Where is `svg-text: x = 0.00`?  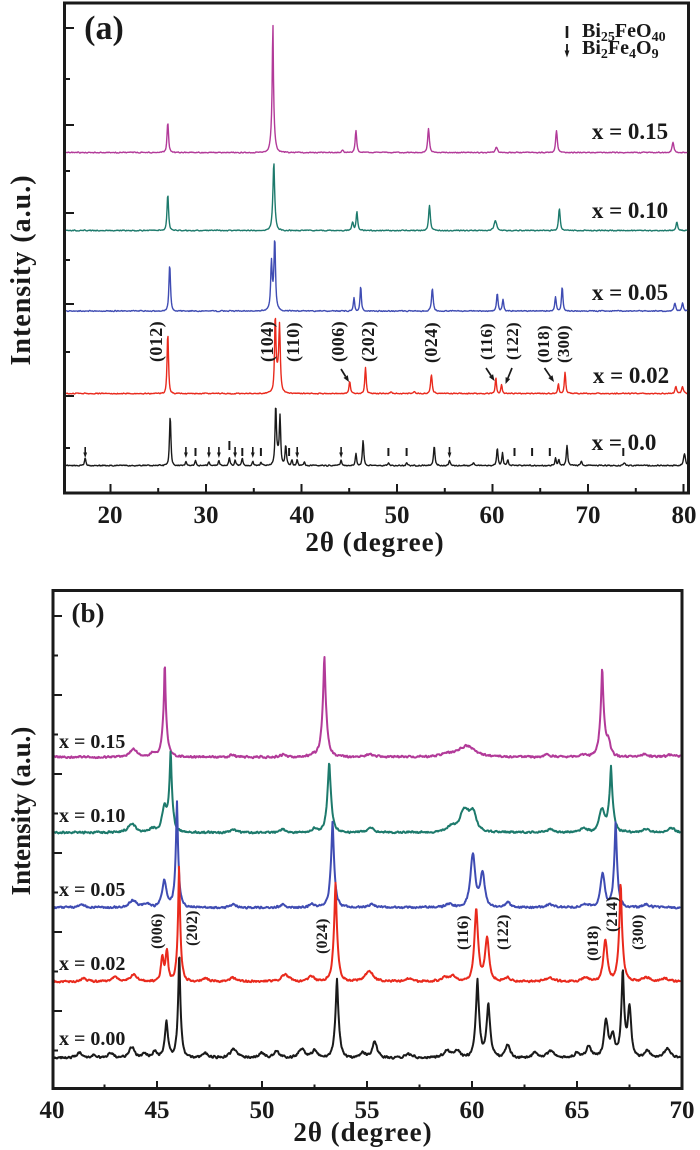 svg-text: x = 0.00 is located at coordinates (92, 1039).